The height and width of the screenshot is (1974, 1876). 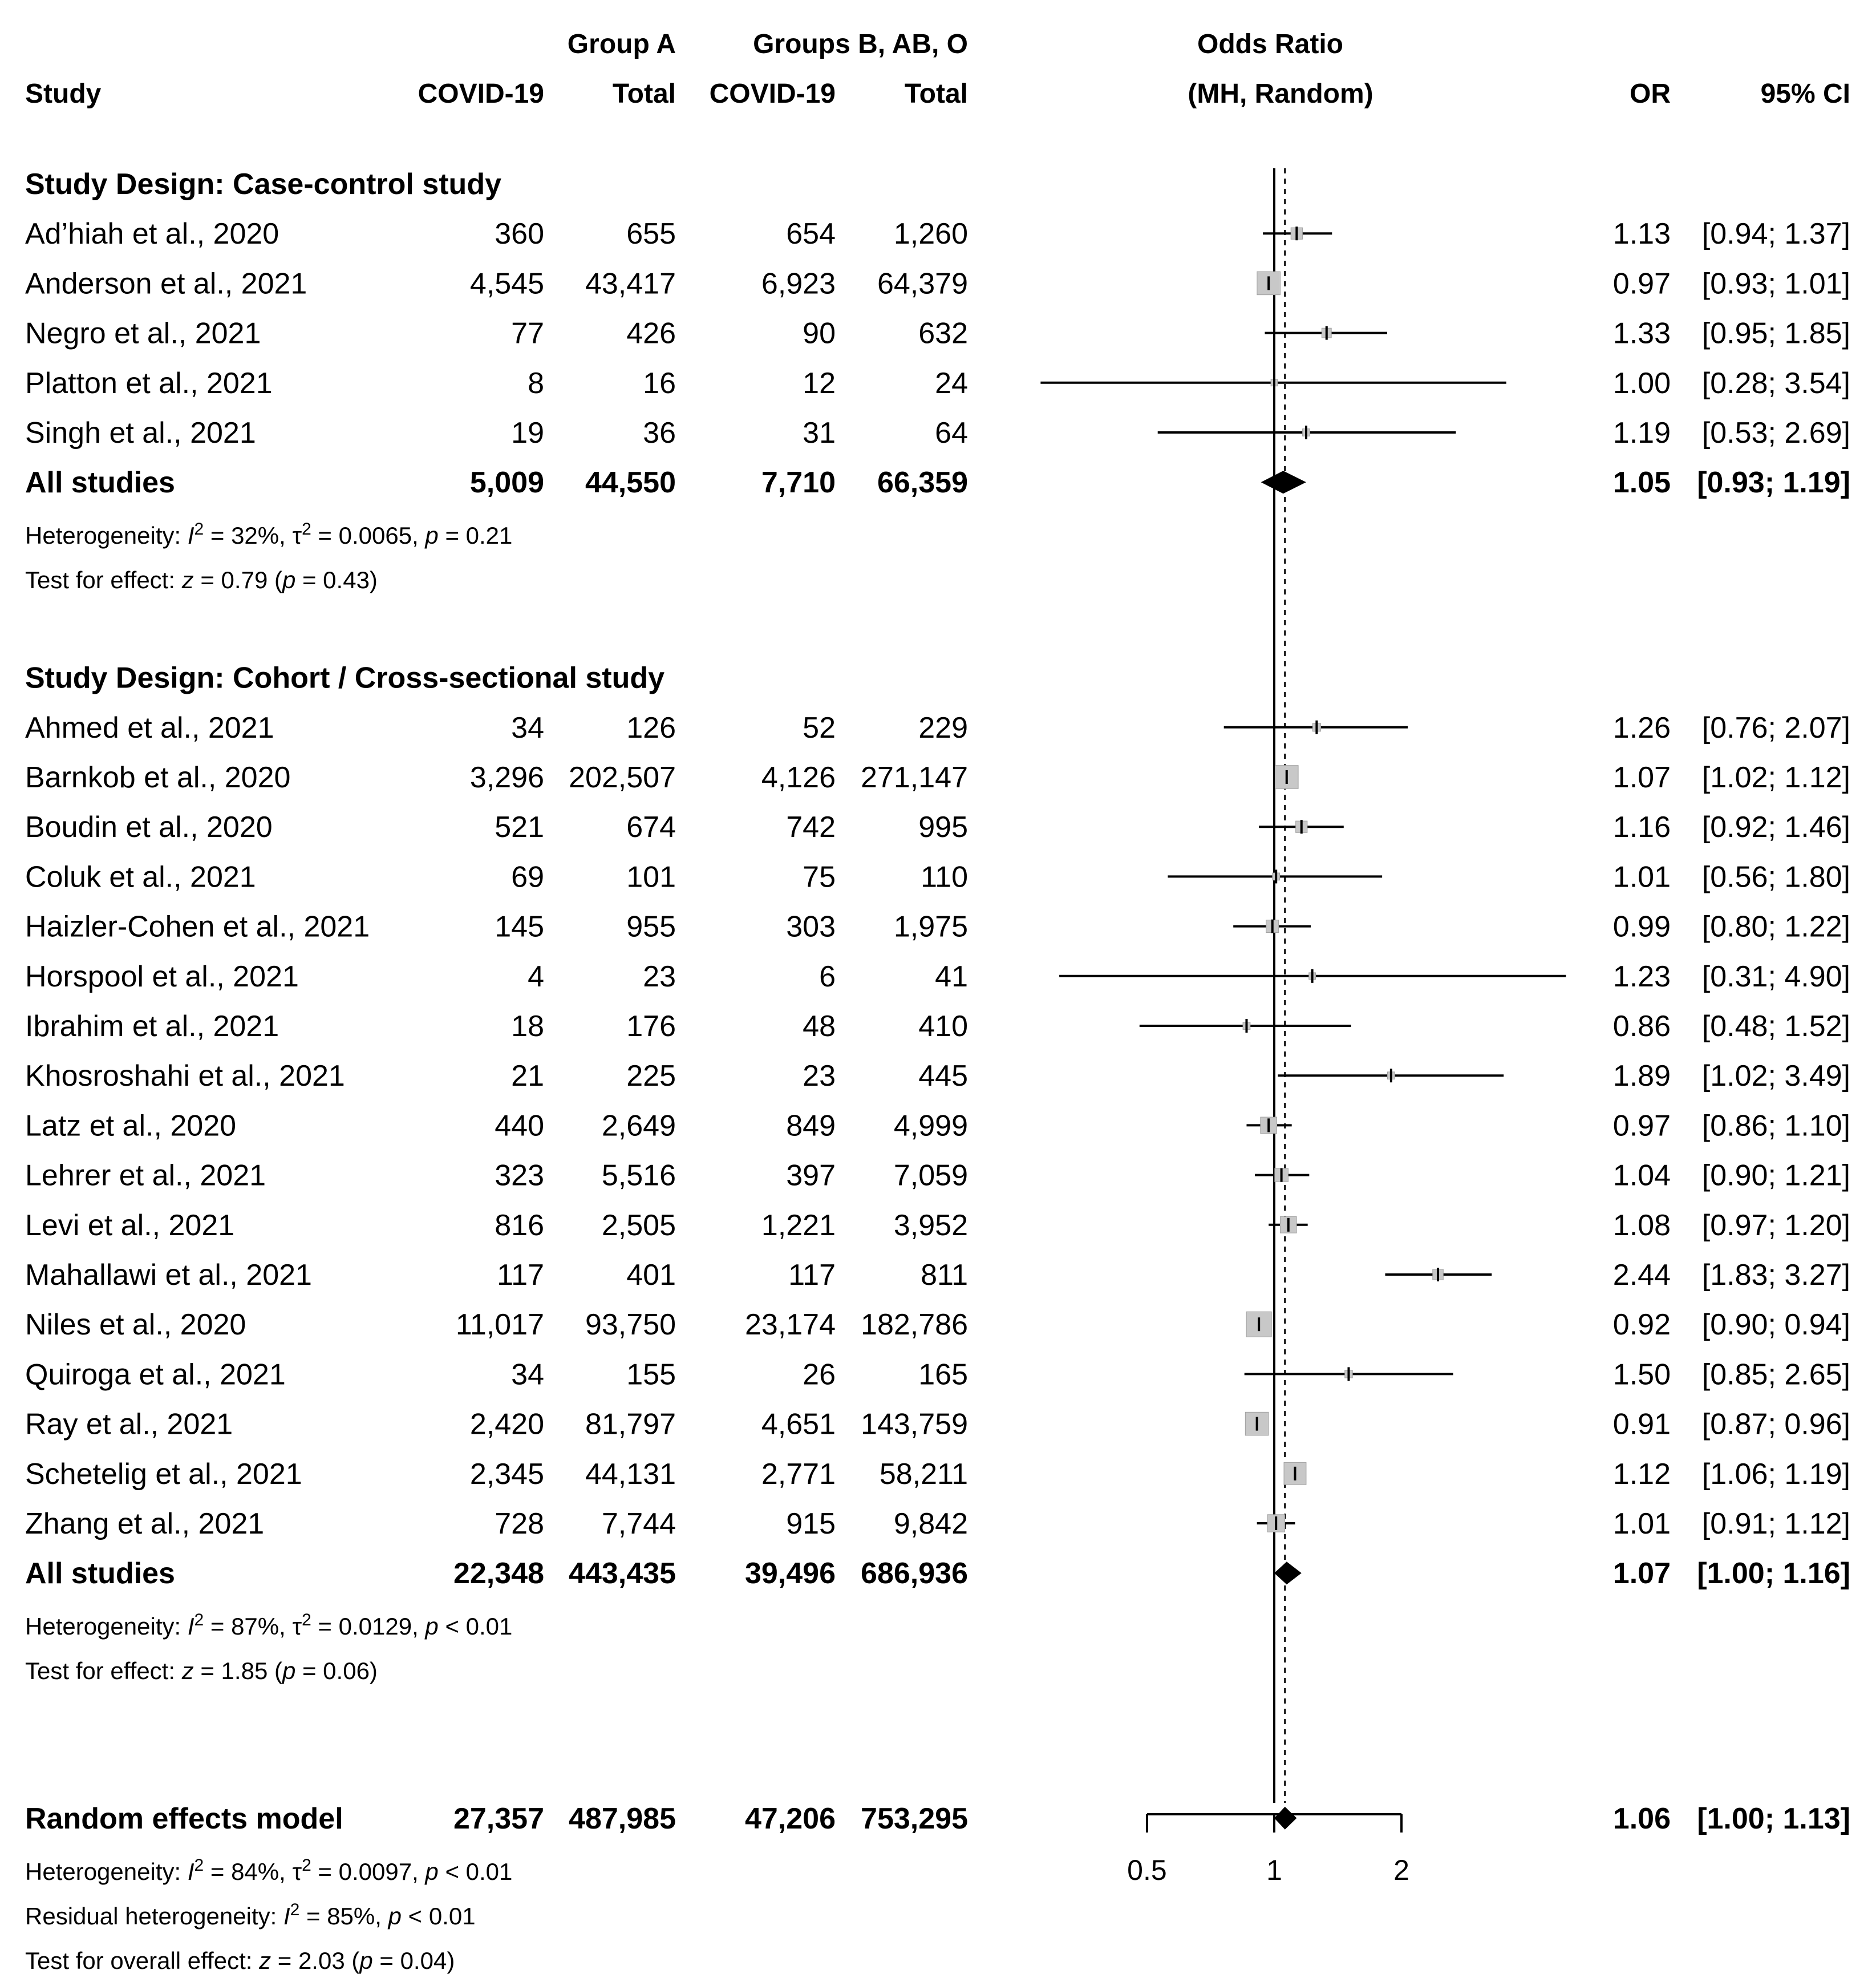 What do you see at coordinates (184, 1818) in the screenshot?
I see `study-label: Random effects model` at bounding box center [184, 1818].